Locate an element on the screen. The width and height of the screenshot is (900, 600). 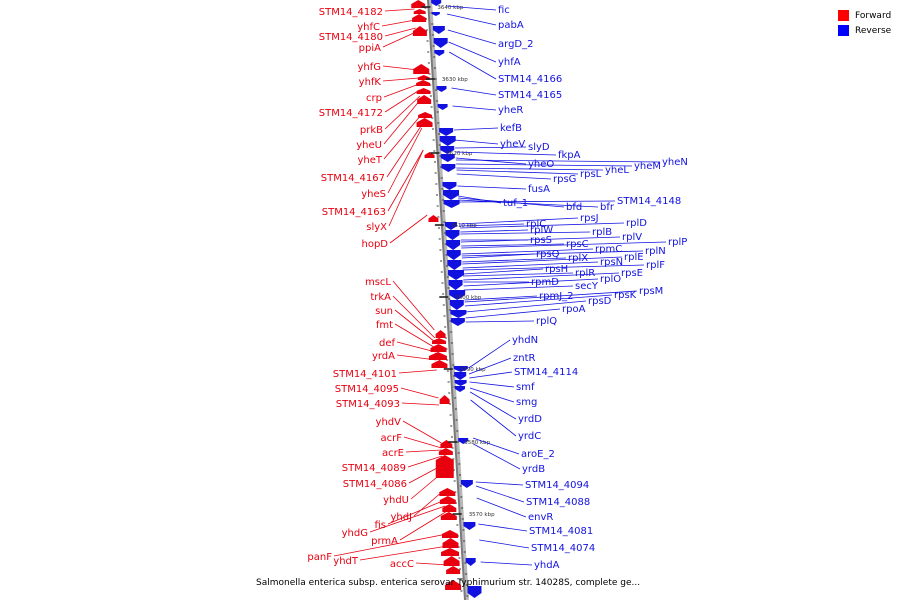
reverse-gene-label: rplX is located at coordinates (578, 258).